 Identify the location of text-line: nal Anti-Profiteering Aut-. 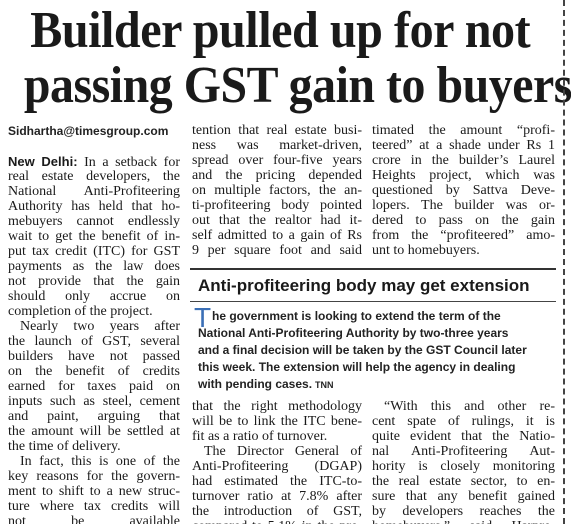
(463, 451).